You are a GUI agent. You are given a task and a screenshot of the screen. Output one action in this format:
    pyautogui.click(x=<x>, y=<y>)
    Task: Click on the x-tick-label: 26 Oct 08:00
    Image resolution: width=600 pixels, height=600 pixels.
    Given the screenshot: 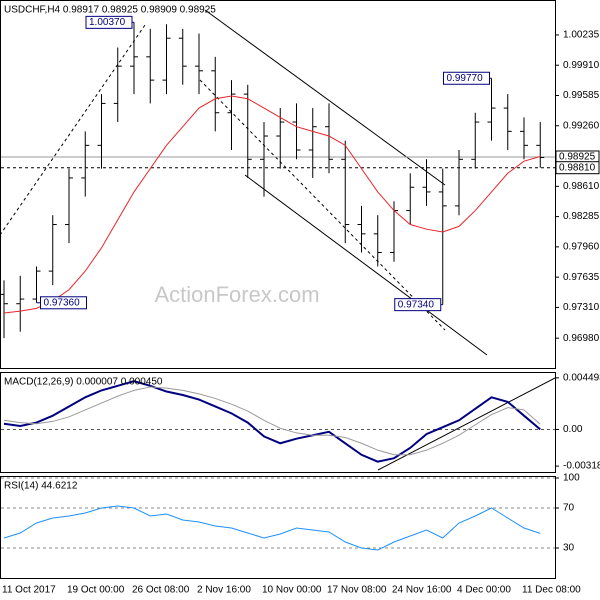 What is the action you would take?
    pyautogui.click(x=161, y=590)
    